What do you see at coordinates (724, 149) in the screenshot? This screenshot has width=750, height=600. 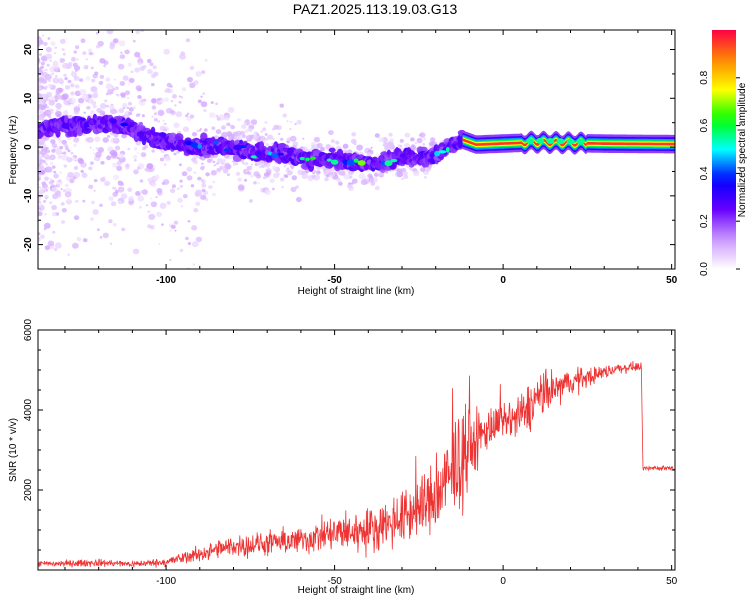 I see `colorbar-gradient` at bounding box center [724, 149].